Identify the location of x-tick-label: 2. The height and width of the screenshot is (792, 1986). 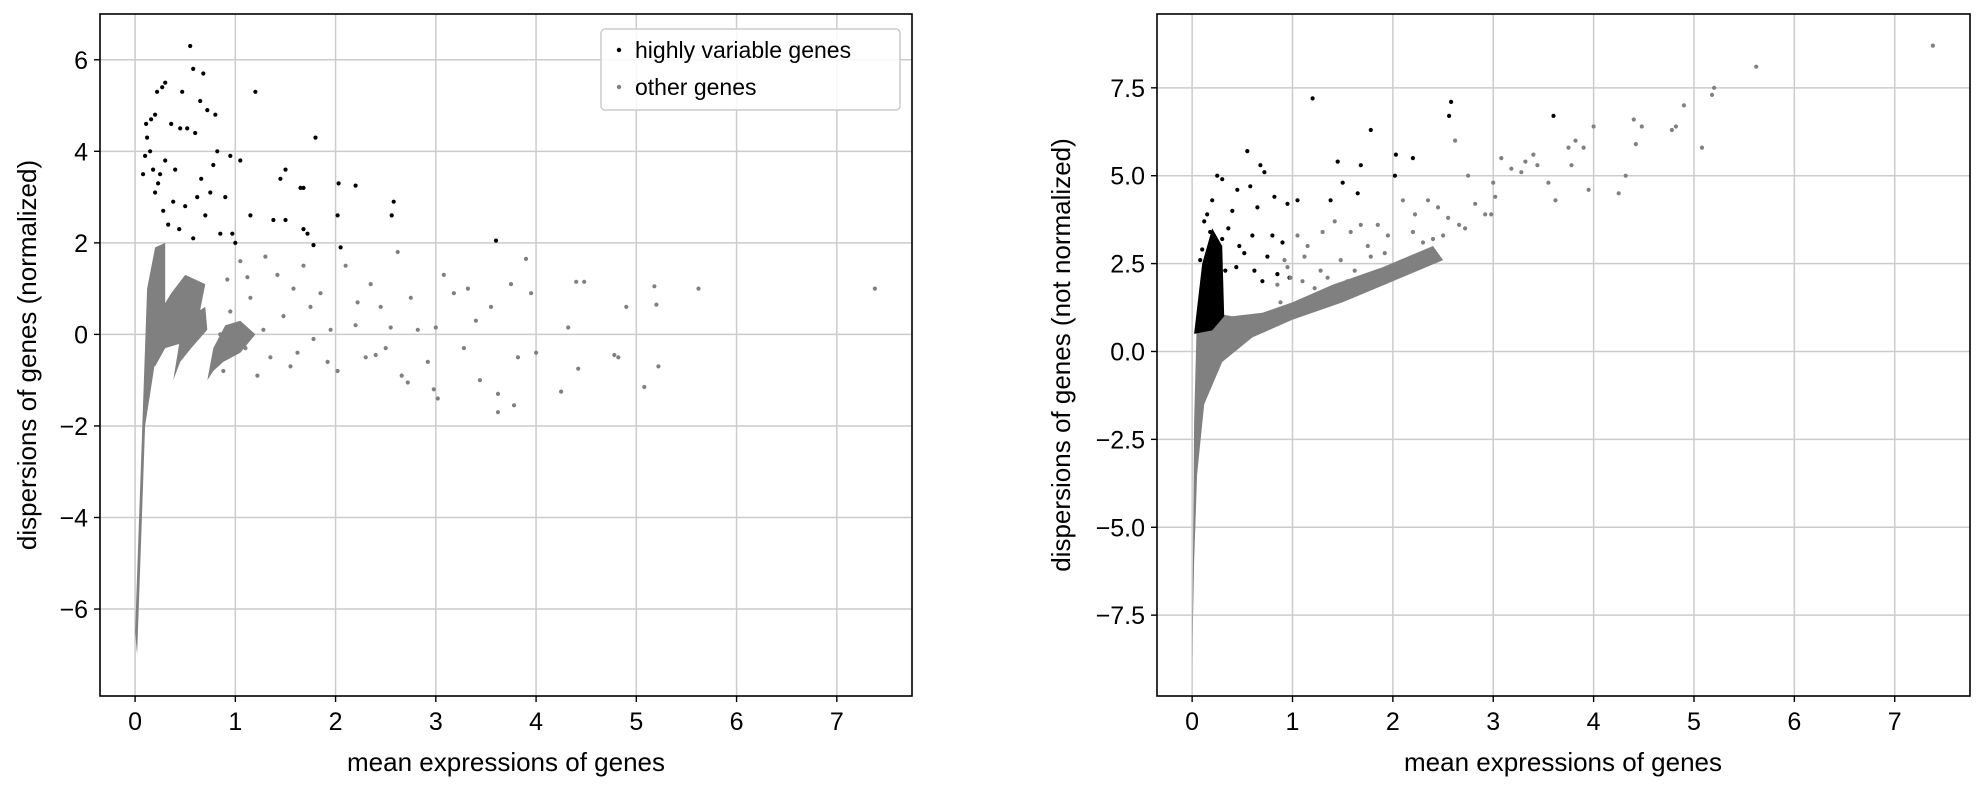
(336, 722).